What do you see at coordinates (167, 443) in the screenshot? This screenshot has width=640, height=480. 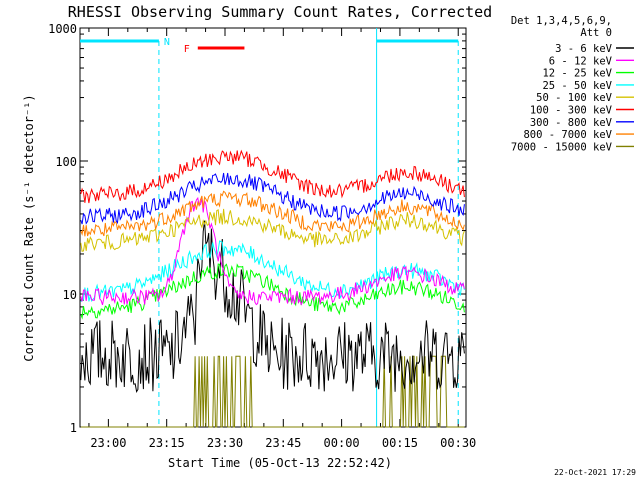 I see `x-tick-label: 23:15` at bounding box center [167, 443].